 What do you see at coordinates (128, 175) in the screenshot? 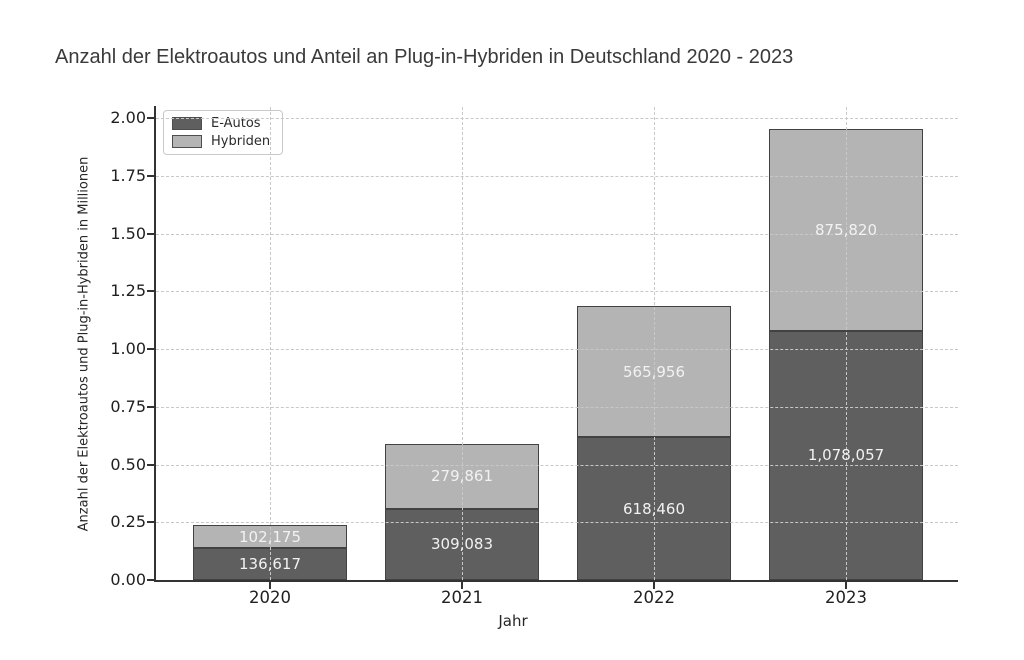
I see `y-tick-label: 1.75` at bounding box center [128, 175].